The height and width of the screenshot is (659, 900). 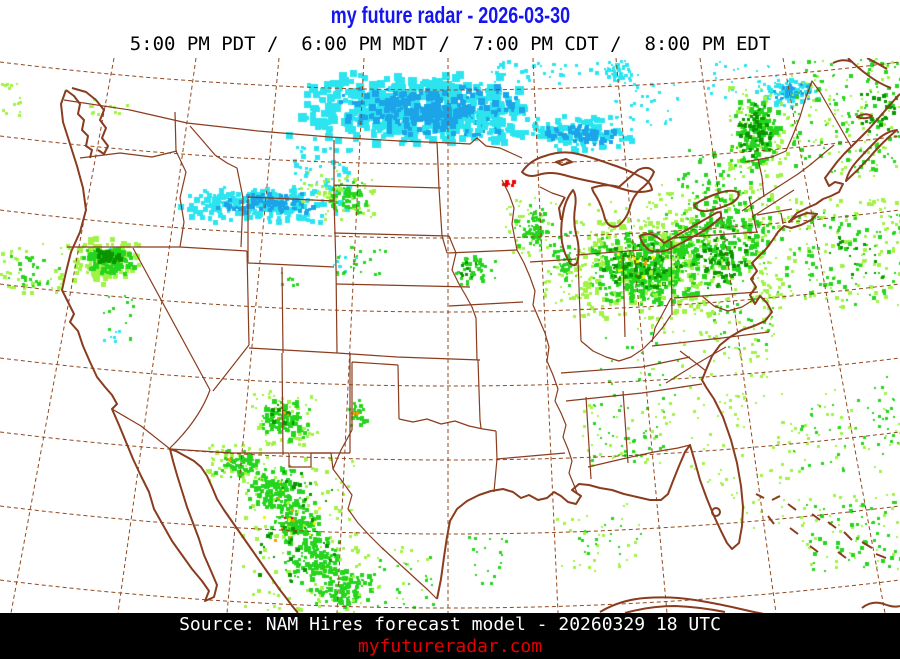 I want to click on state-borders-plains, so click(x=449, y=316).